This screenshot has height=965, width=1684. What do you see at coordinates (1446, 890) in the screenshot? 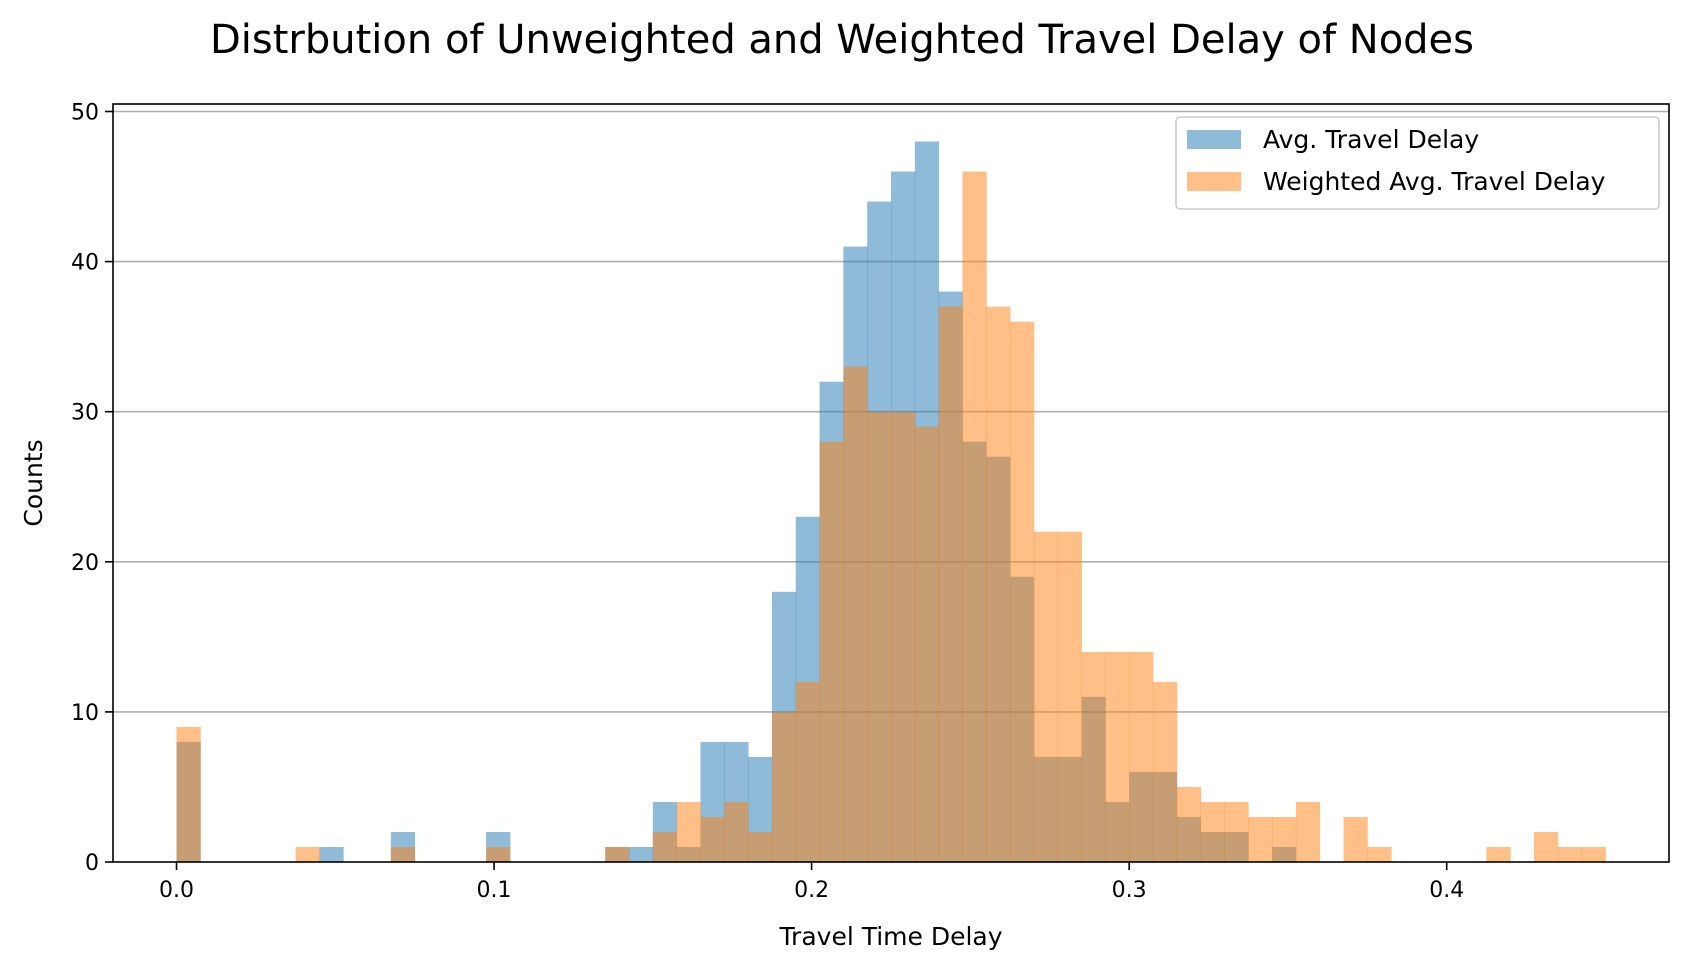
I see `x-tick-label: 0.4` at bounding box center [1446, 890].